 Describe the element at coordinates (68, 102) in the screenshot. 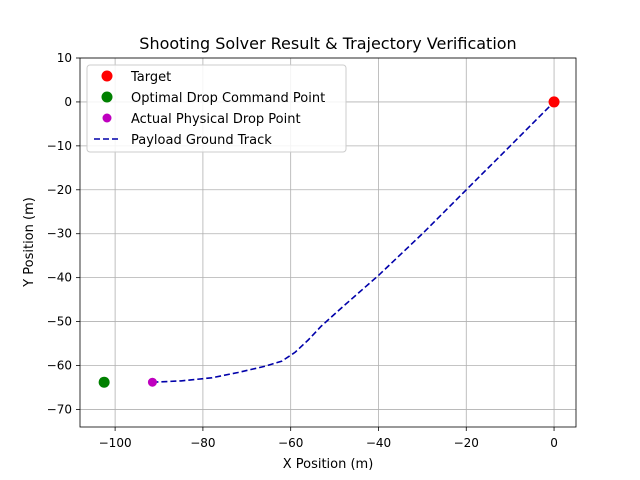

I see `y-tick-label: 0` at that location.